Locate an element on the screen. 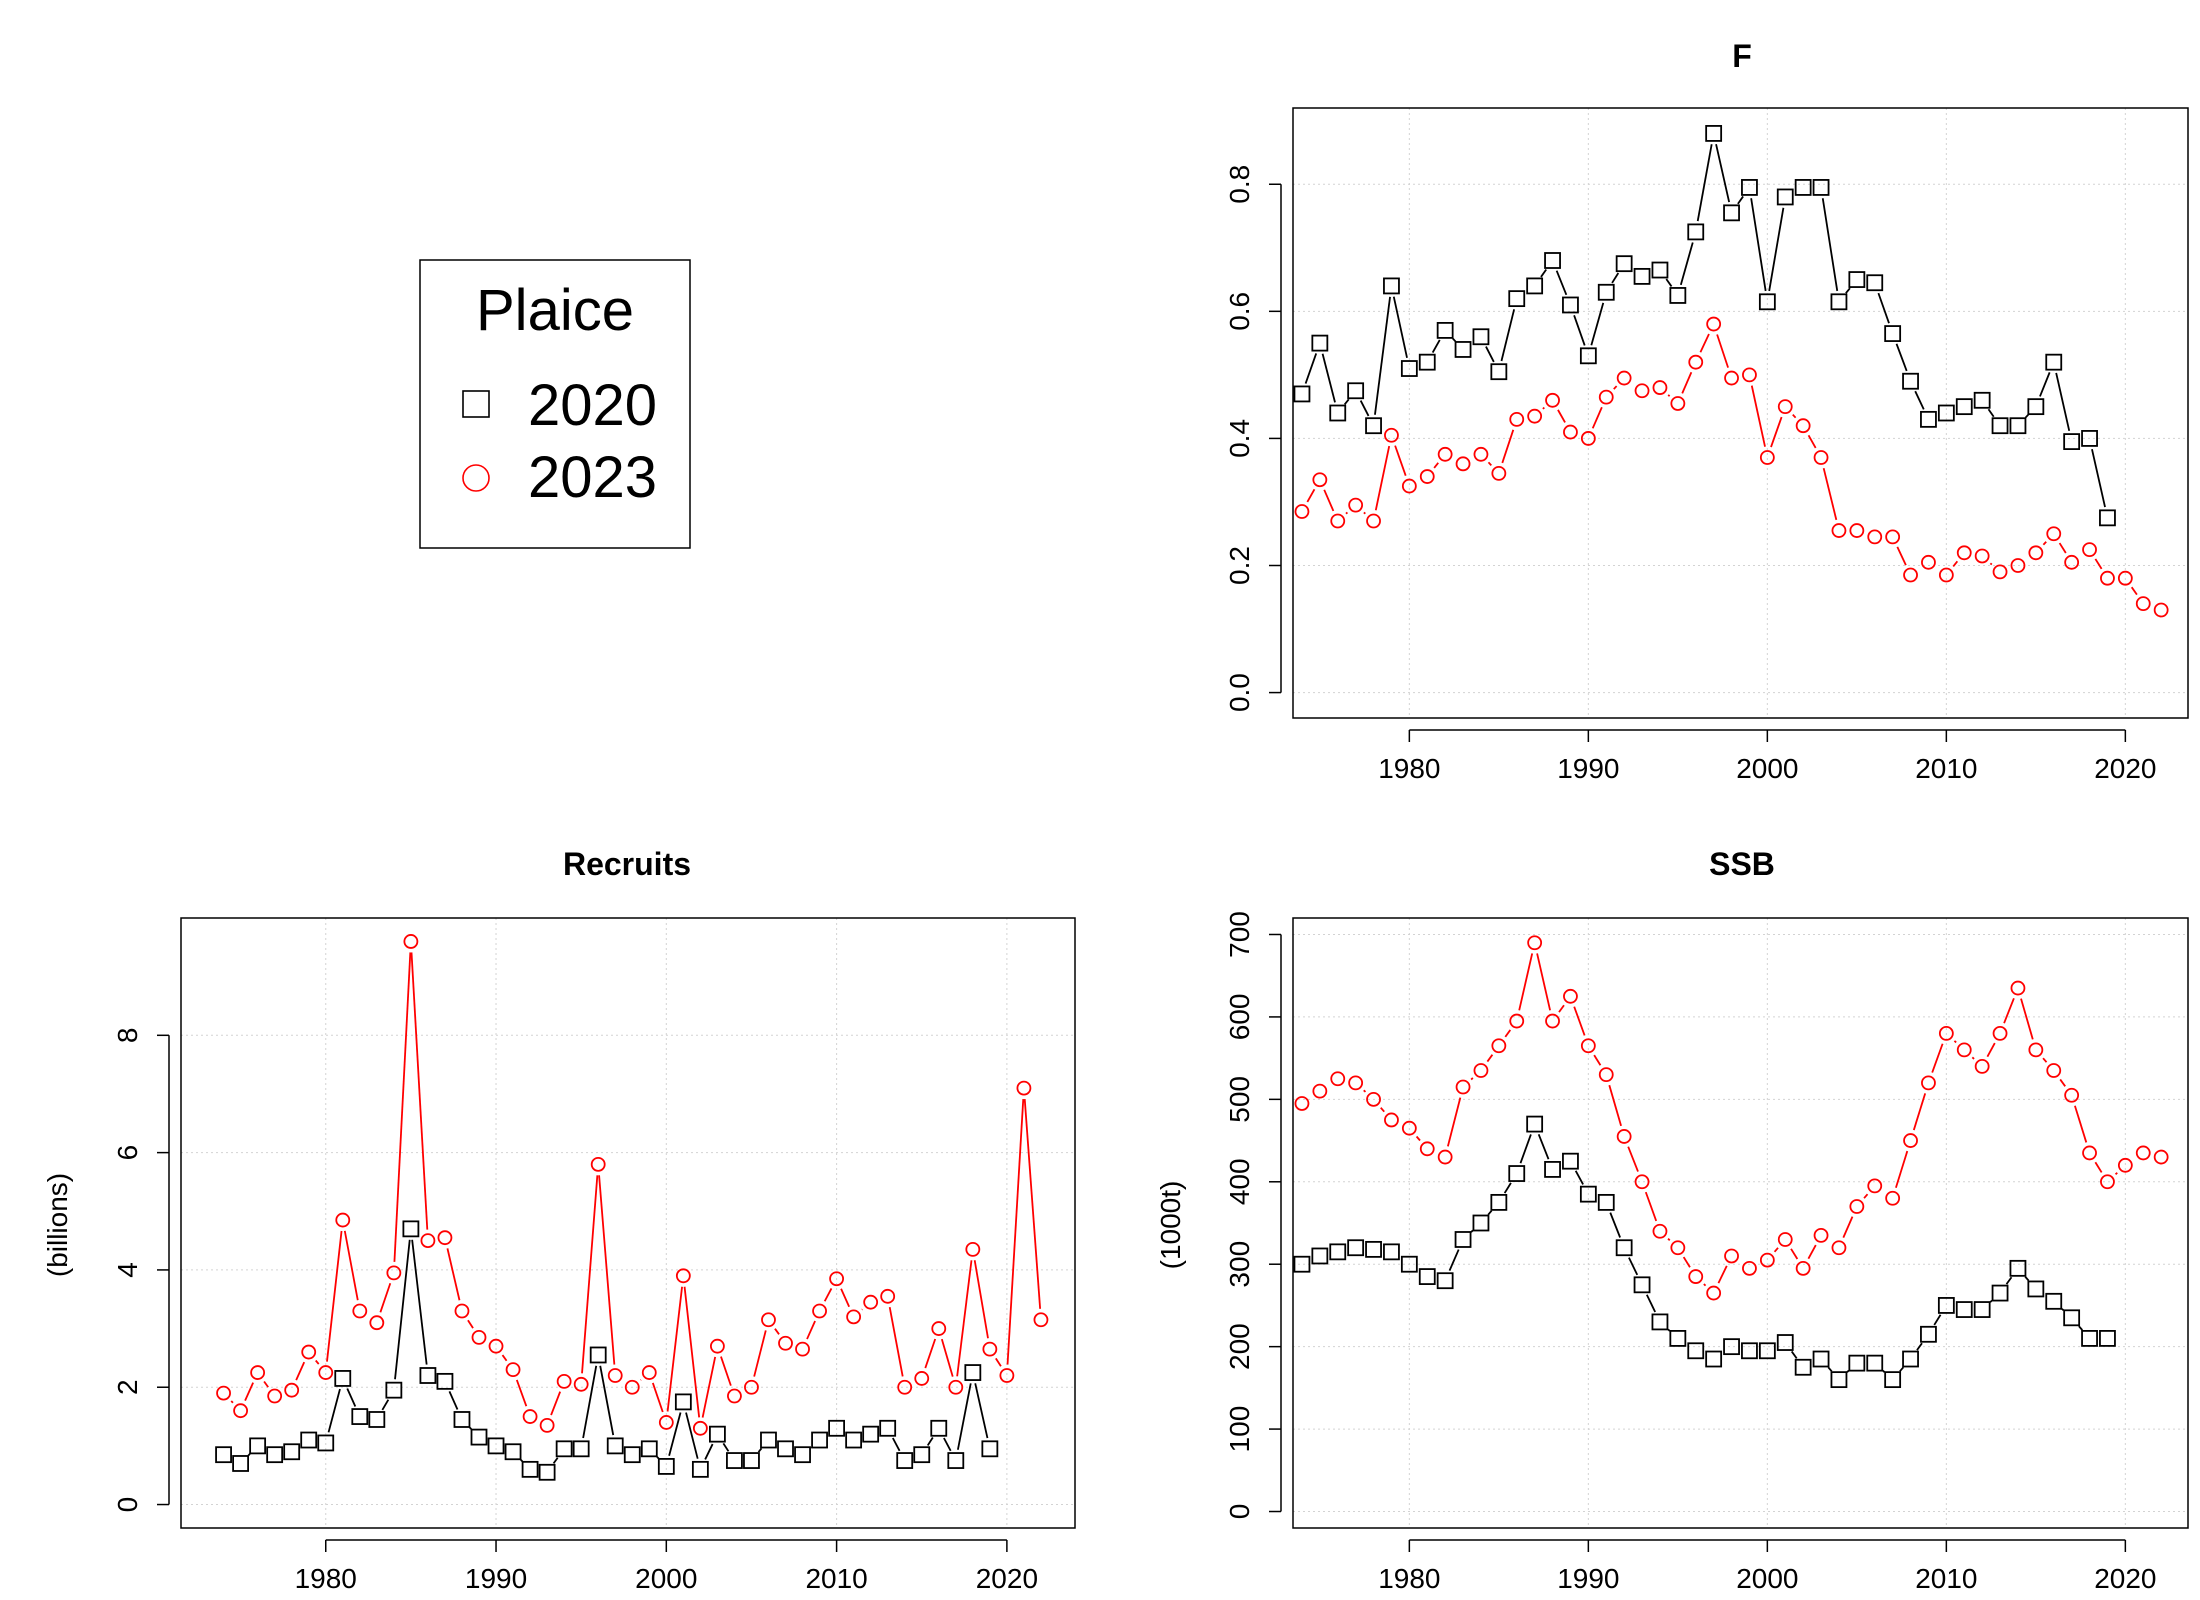  y-tick-label: 700 is located at coordinates (1239, 934).